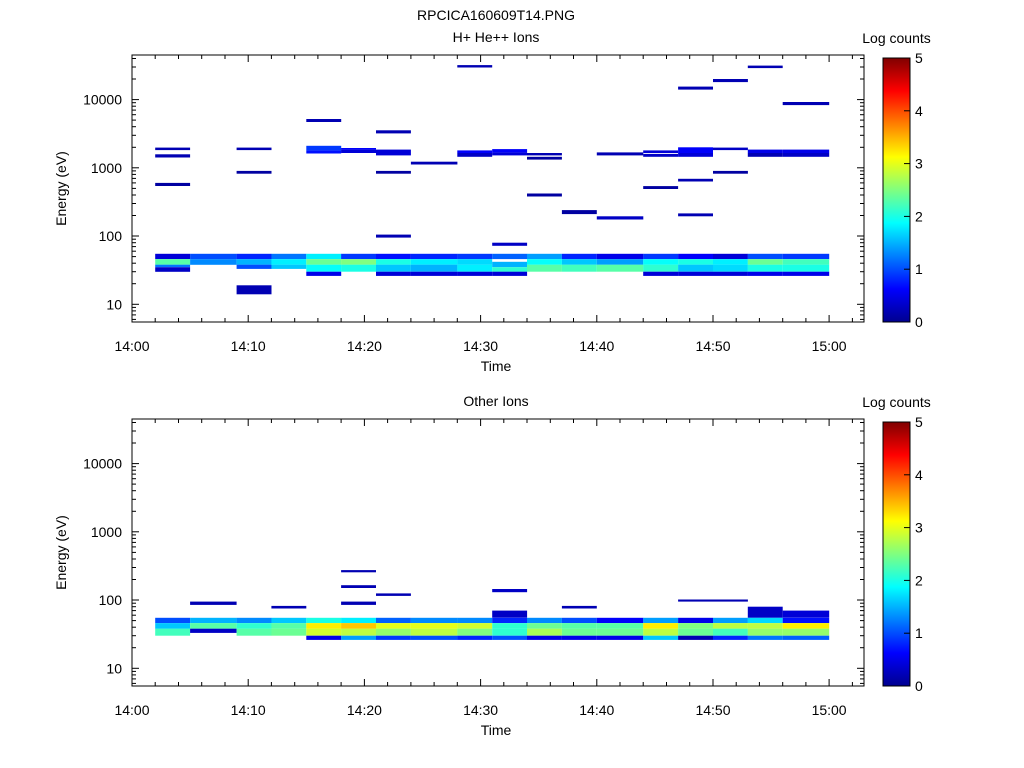 Image resolution: width=1024 pixels, height=768 pixels. I want to click on x-tick-label: 15:00, so click(829, 346).